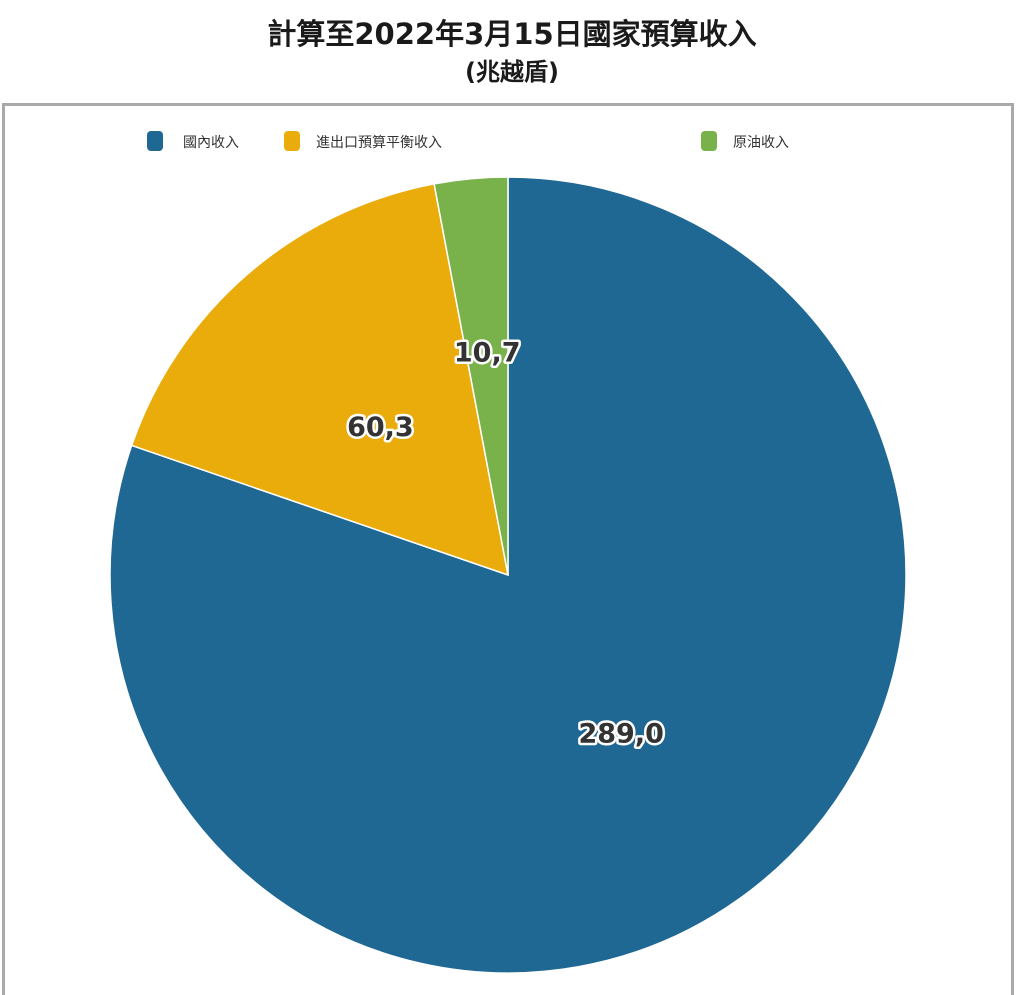 This screenshot has width=1024, height=995. I want to click on chart-subtitle: (兆越盾), so click(512, 72).